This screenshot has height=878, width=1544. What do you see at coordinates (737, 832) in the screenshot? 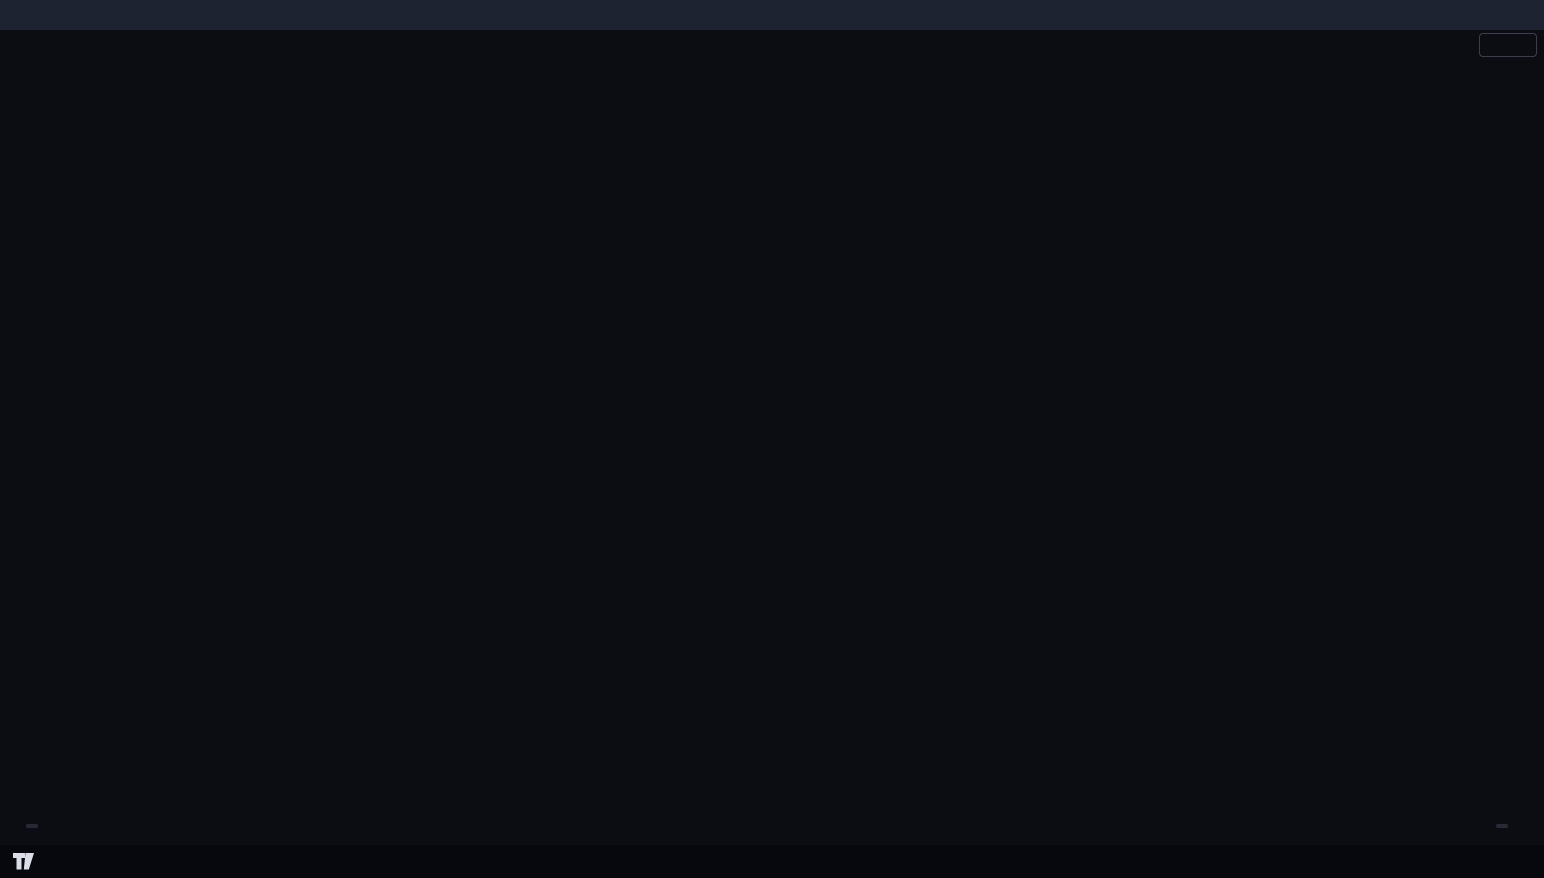
I see `time-axis` at bounding box center [737, 832].